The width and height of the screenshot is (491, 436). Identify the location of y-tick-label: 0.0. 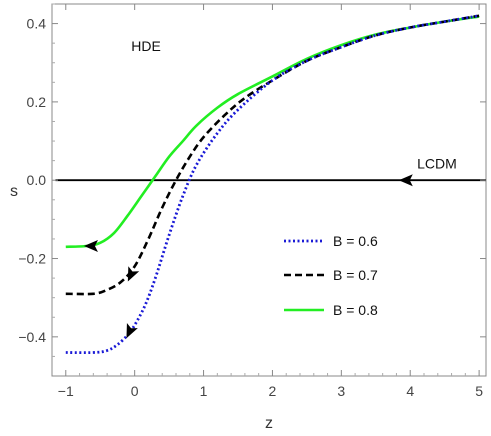
(37, 180).